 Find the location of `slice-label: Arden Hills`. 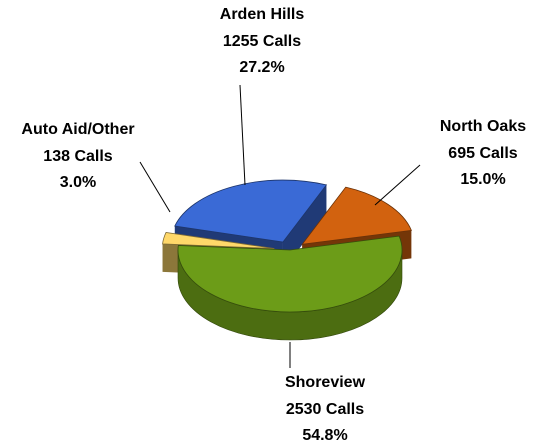

slice-label: Arden Hills is located at coordinates (262, 14).